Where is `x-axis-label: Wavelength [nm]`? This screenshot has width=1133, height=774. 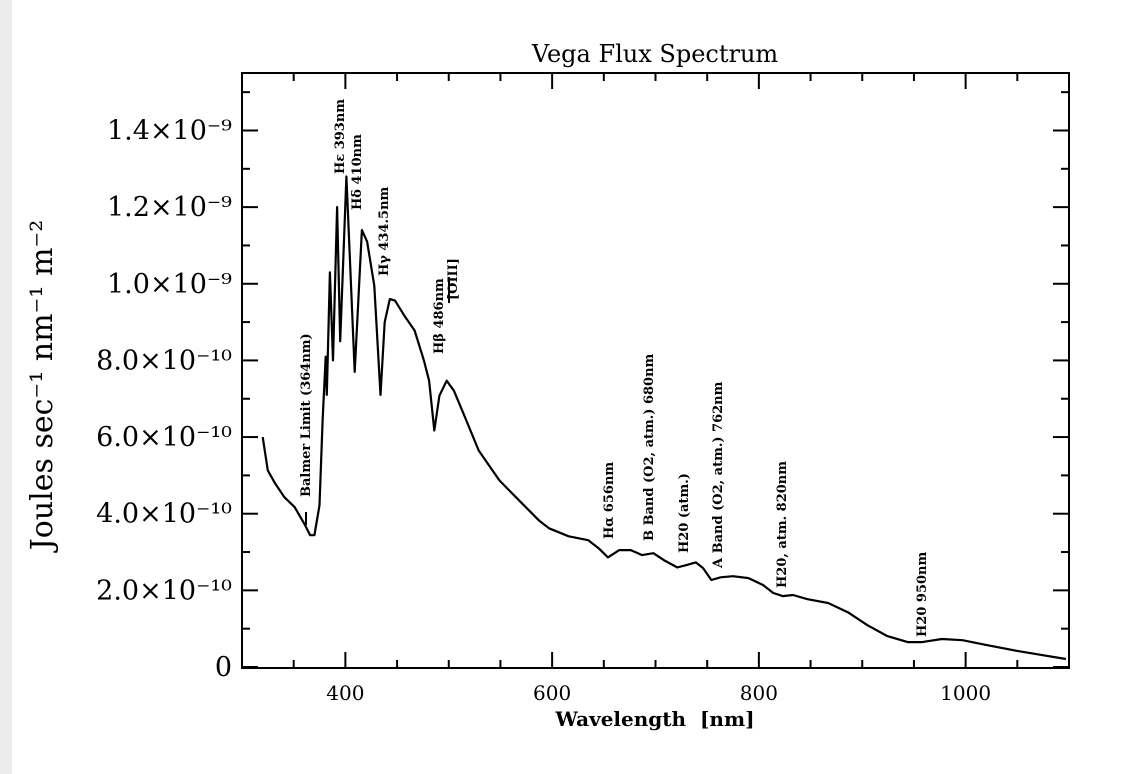
x-axis-label: Wavelength [nm] is located at coordinates (654, 719).